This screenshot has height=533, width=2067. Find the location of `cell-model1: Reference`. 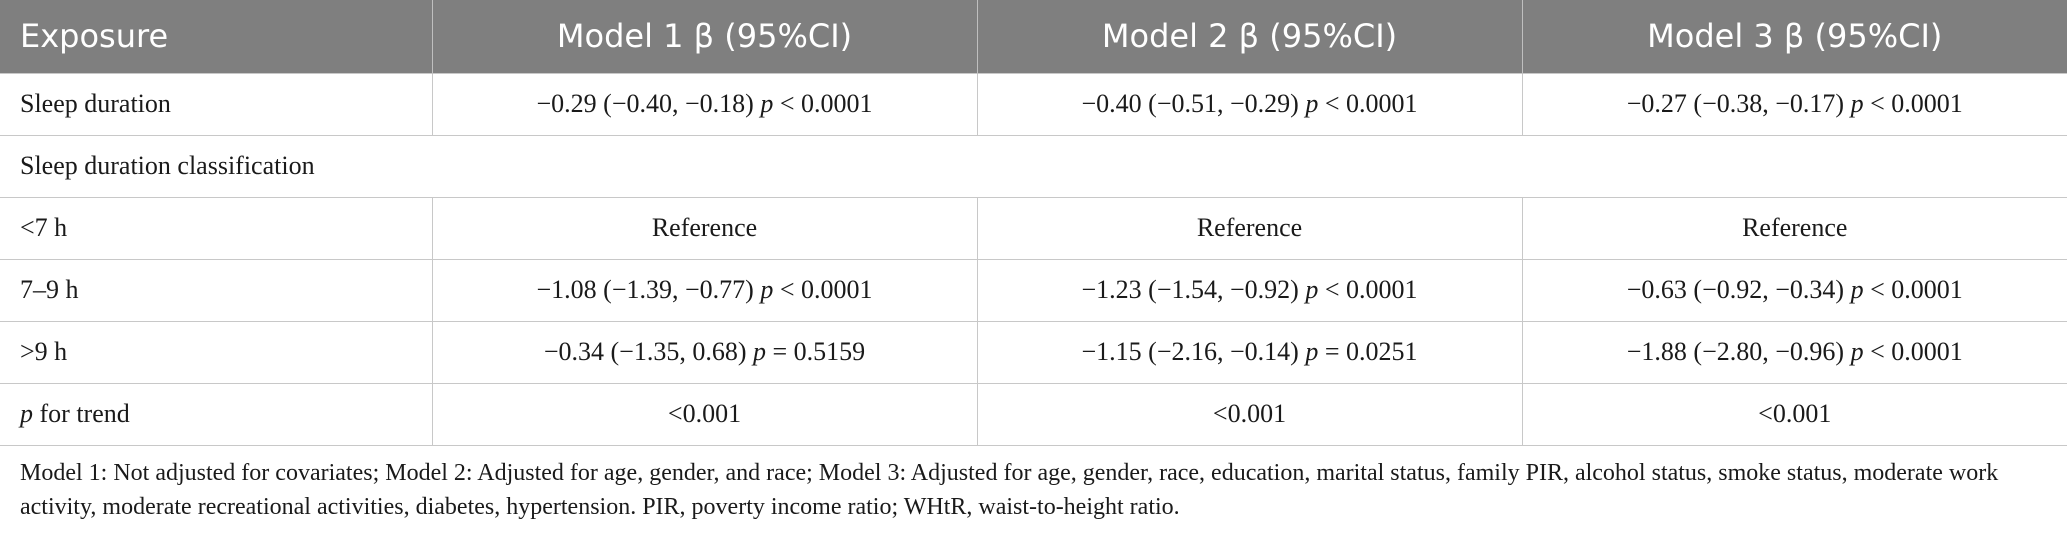

cell-model1: Reference is located at coordinates (704, 228).